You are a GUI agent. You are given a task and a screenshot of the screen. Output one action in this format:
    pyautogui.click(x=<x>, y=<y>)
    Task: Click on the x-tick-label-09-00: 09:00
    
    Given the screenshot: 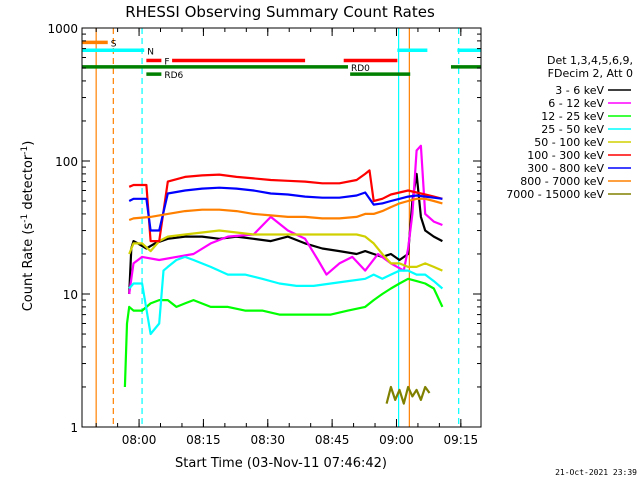 What is the action you would take?
    pyautogui.click(x=396, y=440)
    